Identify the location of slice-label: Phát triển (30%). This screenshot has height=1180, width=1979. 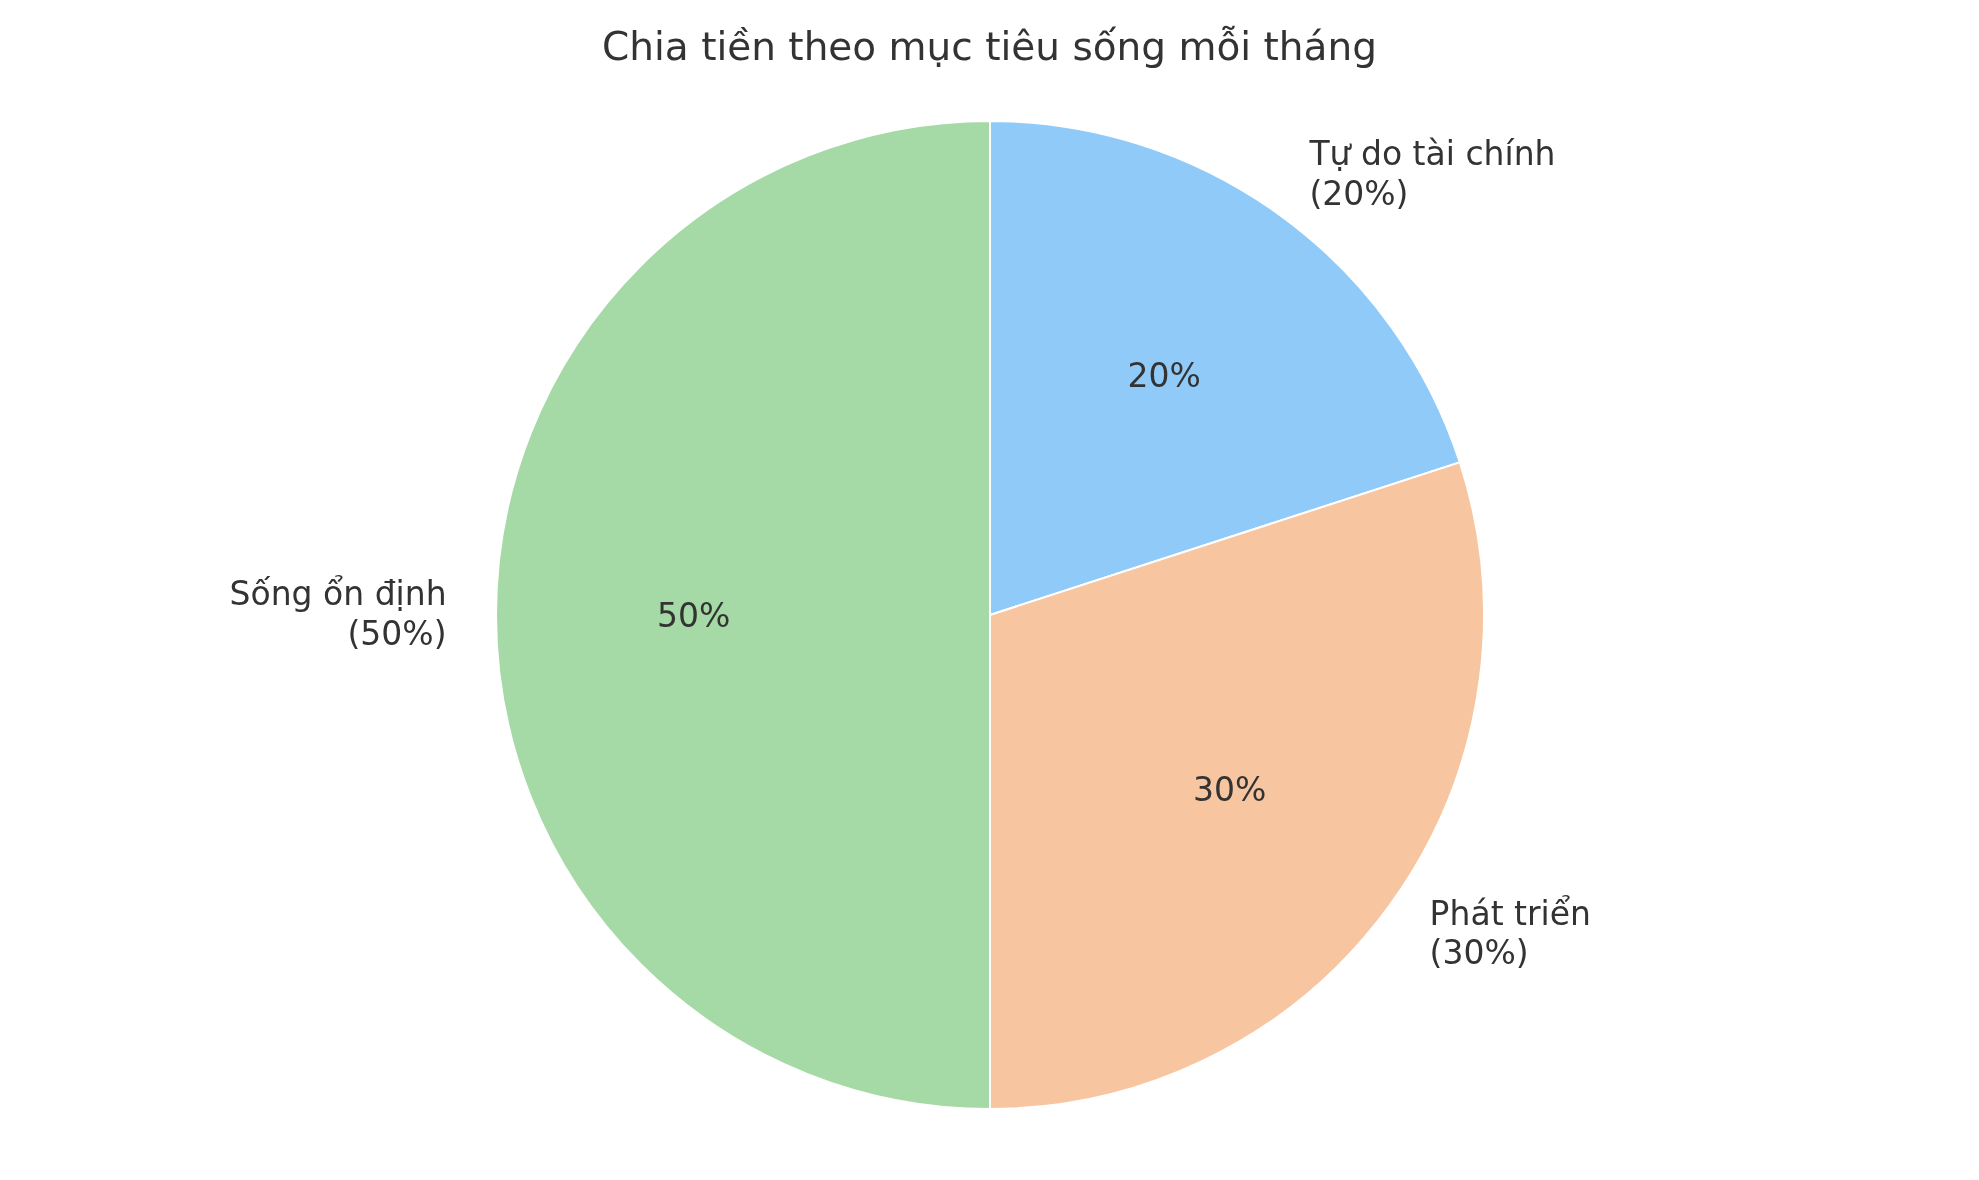
(1510, 933).